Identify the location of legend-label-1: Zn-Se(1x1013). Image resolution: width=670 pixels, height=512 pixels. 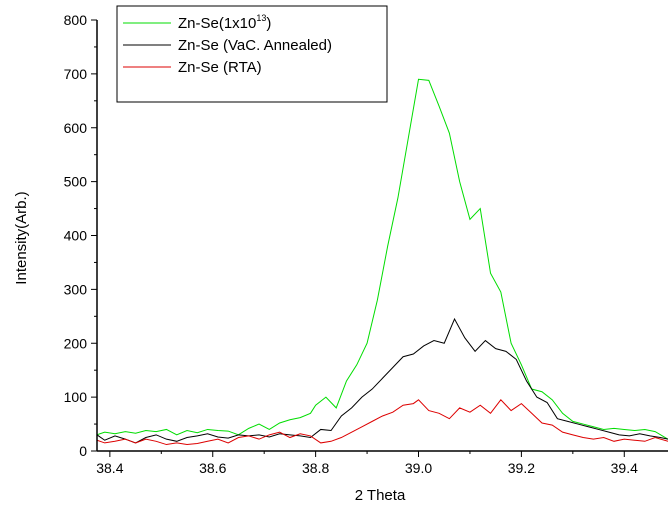
(224, 22).